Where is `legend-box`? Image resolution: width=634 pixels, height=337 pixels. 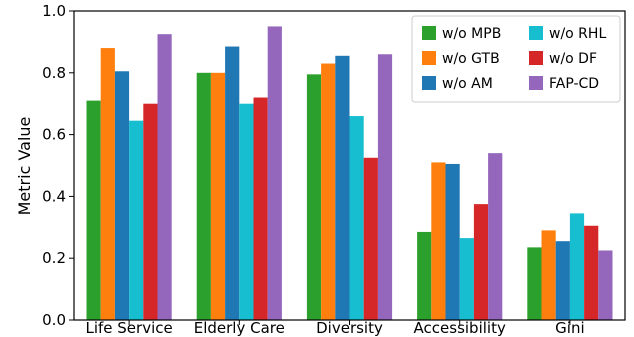
legend-box is located at coordinates (516, 59).